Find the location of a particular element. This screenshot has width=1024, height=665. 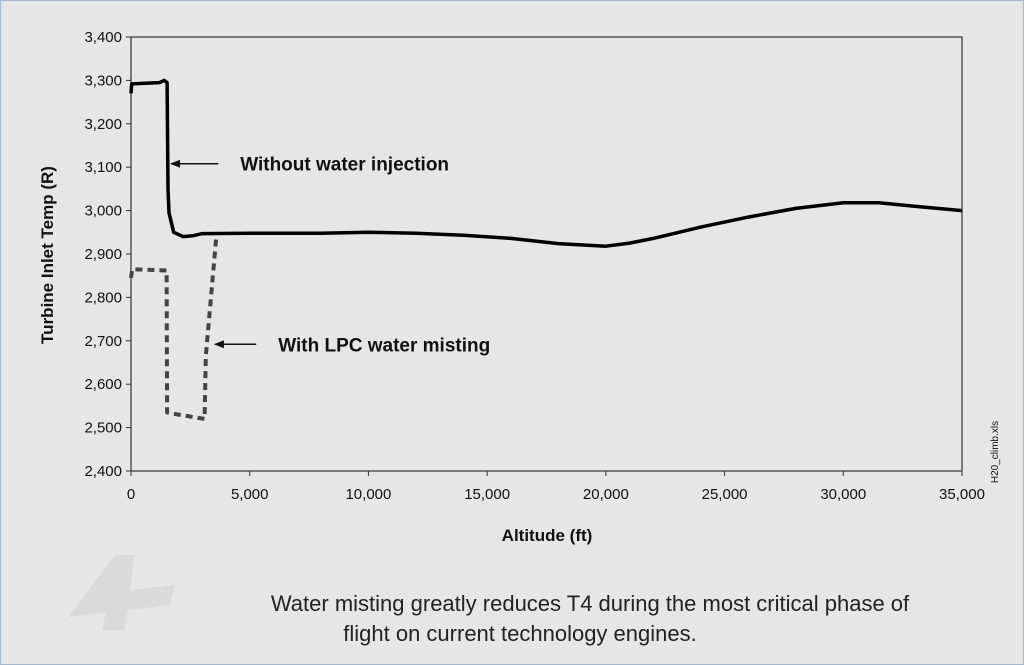

x-tick-label: 10,000 is located at coordinates (368, 494).